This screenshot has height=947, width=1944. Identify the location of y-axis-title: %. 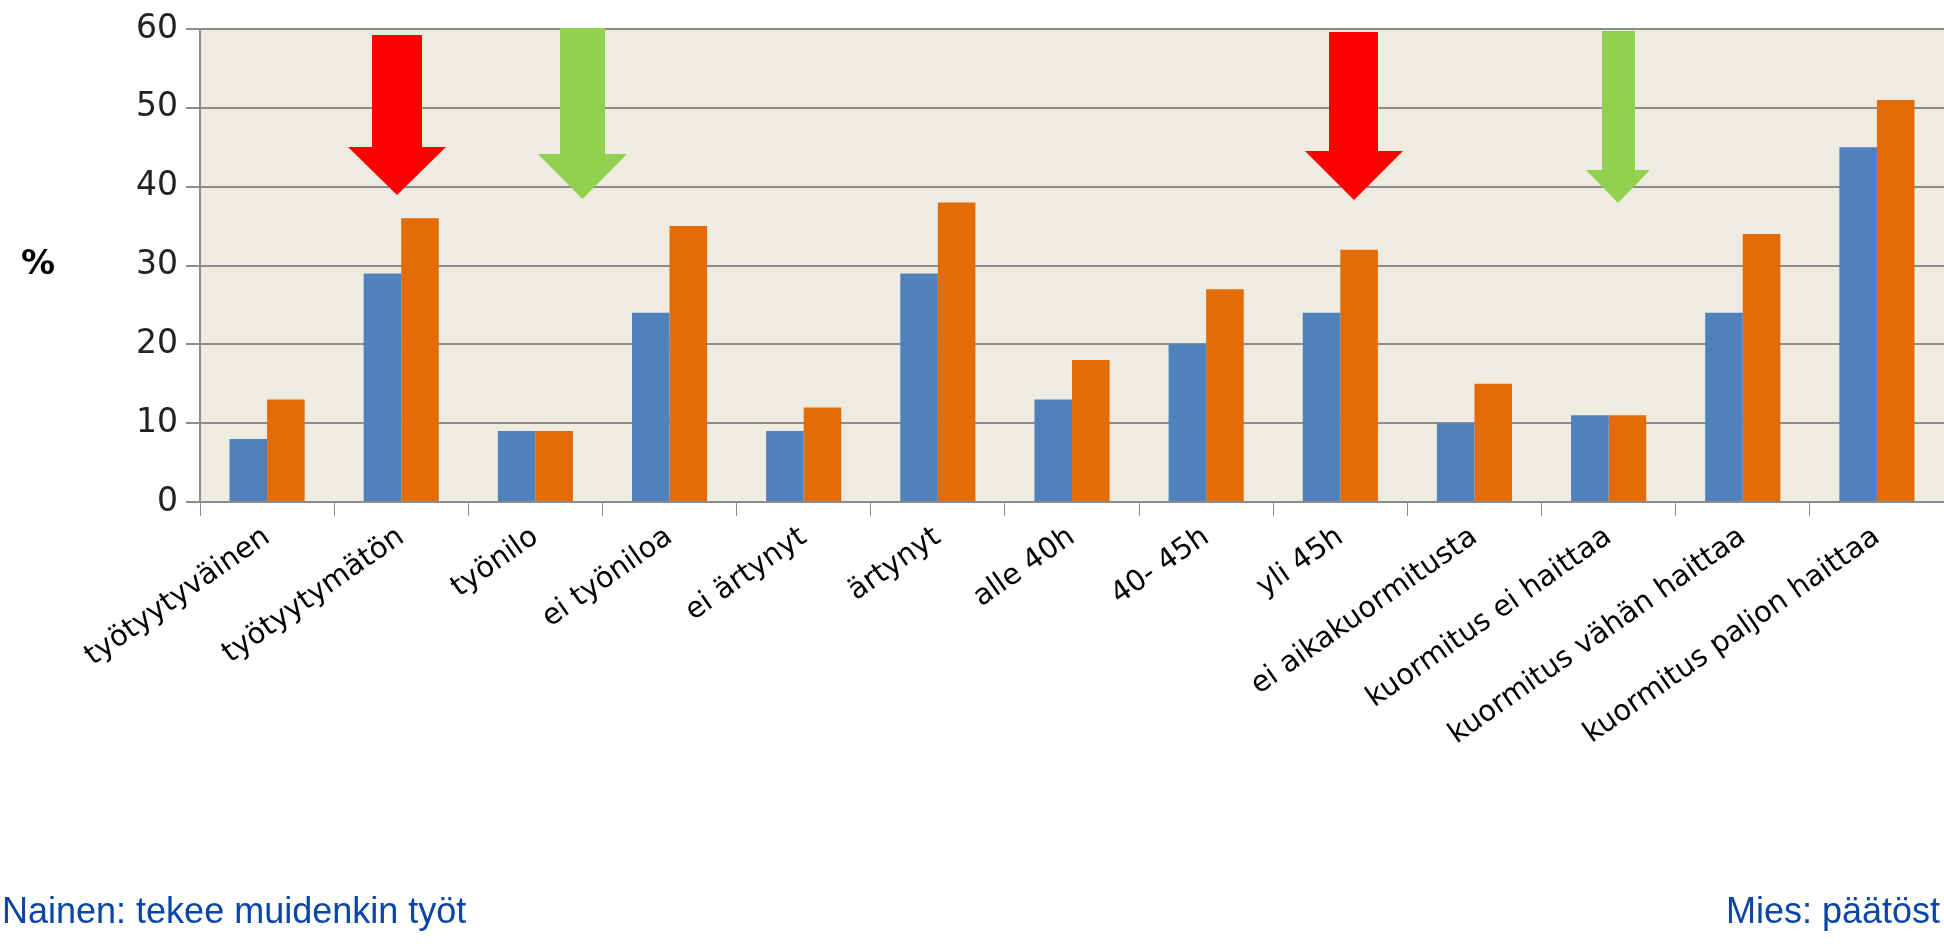
(38, 262).